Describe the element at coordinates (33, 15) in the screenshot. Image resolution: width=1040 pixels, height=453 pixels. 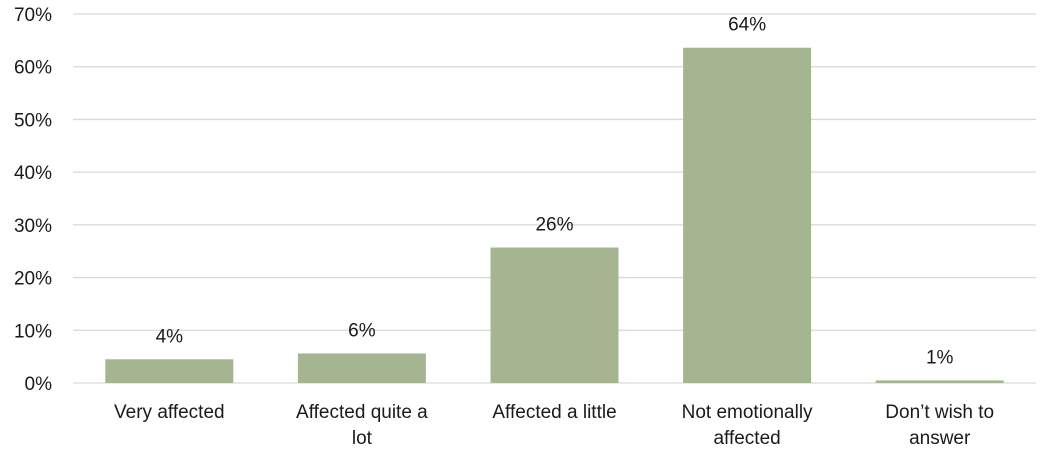
I see `y-tick-label: 70%` at that location.